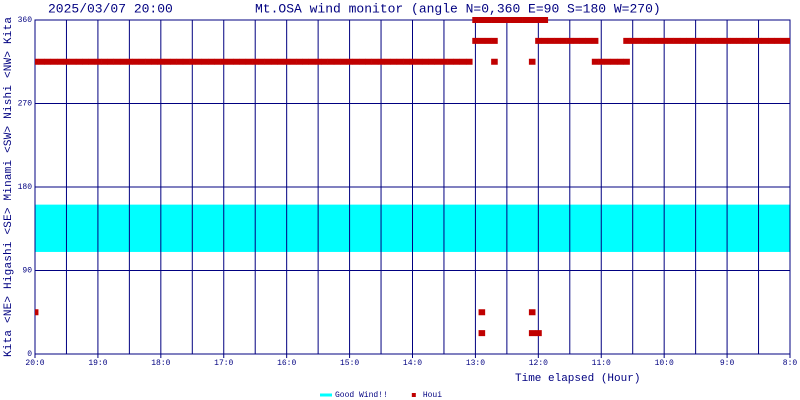 Image resolution: width=800 pixels, height=400 pixels. I want to click on x-tick-label: 12:0, so click(538, 363).